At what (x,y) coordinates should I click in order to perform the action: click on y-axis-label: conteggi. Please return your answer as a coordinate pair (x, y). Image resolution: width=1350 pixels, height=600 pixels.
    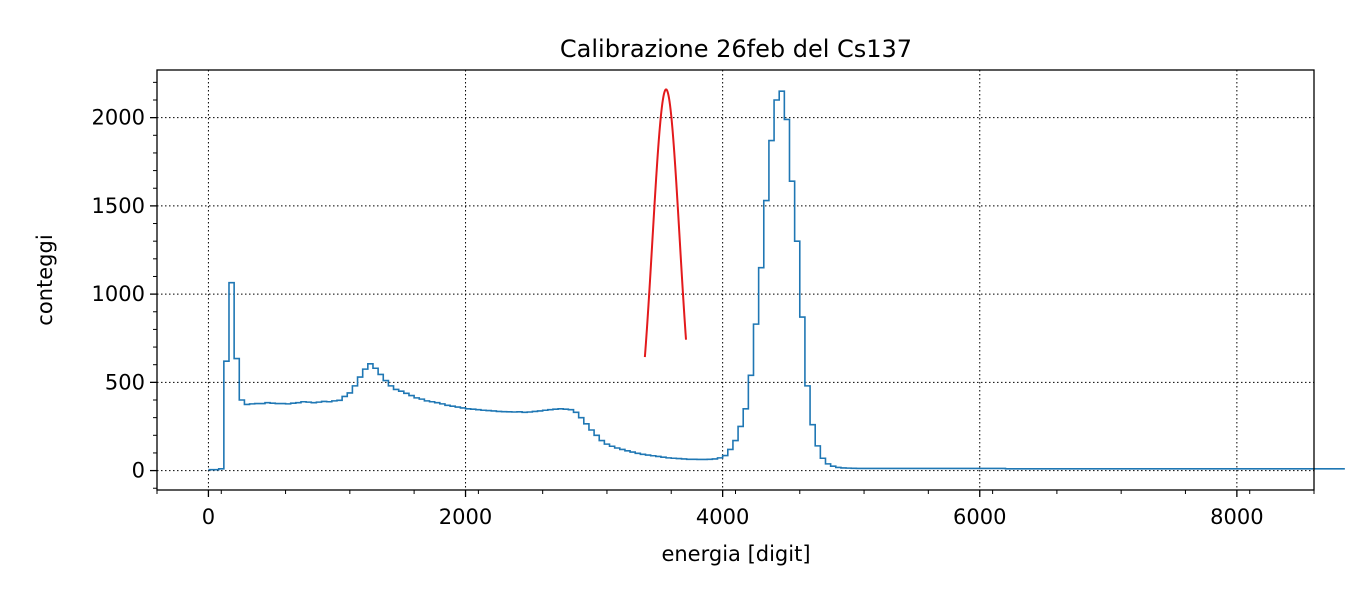
    Looking at the image, I should click on (45, 279).